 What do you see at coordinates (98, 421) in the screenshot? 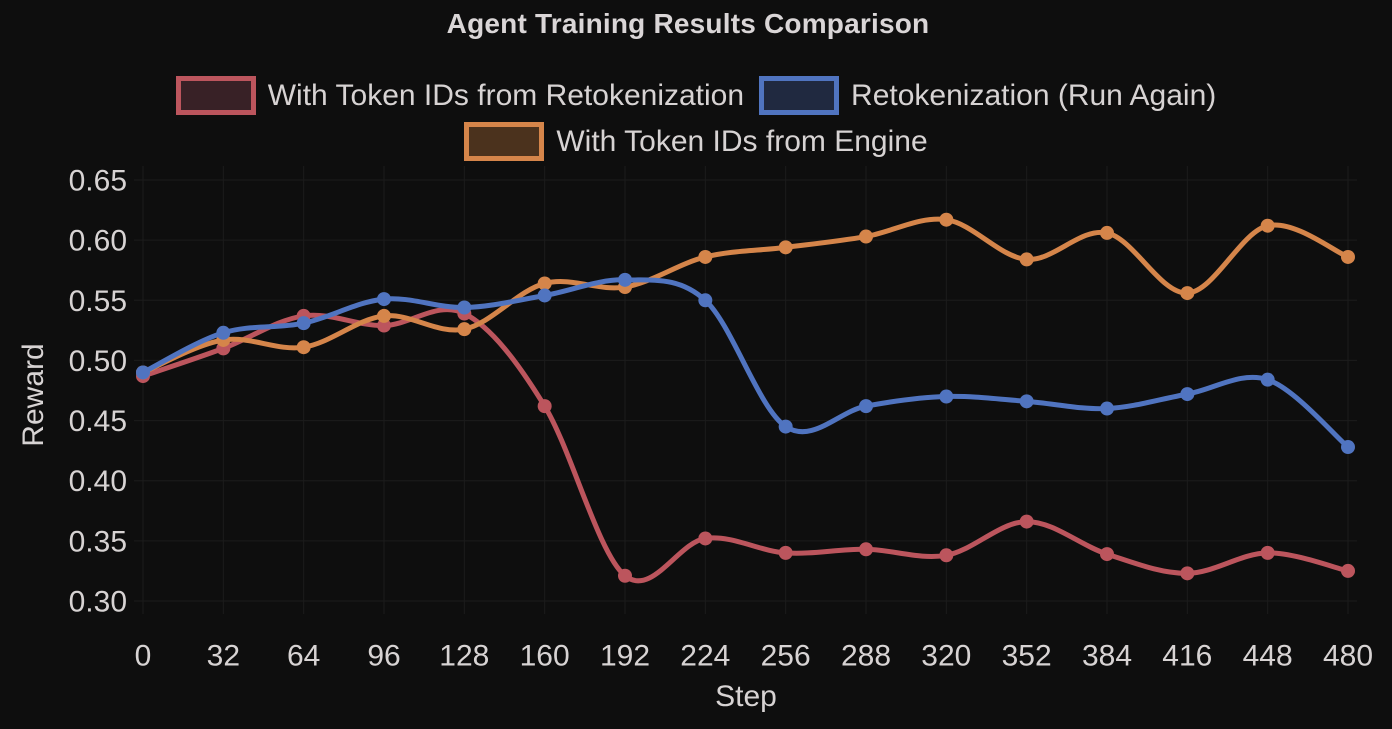
I see `y-tick-label: 0.45` at bounding box center [98, 421].